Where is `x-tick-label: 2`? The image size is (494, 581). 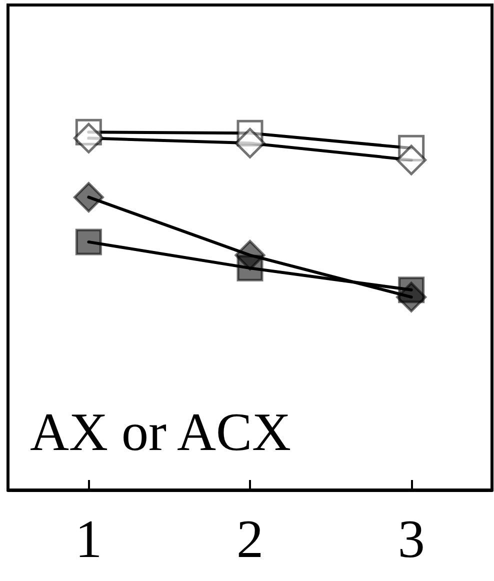
x-tick-label: 2 is located at coordinates (250, 539).